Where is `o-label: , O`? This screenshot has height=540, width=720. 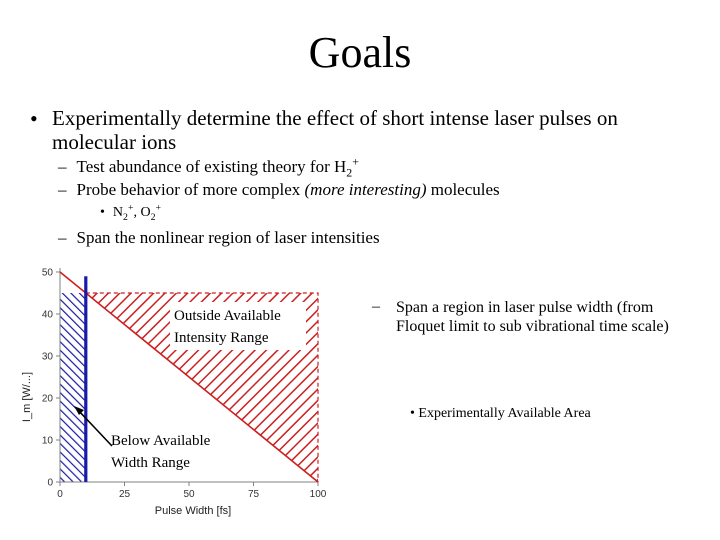
o-label: , O is located at coordinates (142, 212).